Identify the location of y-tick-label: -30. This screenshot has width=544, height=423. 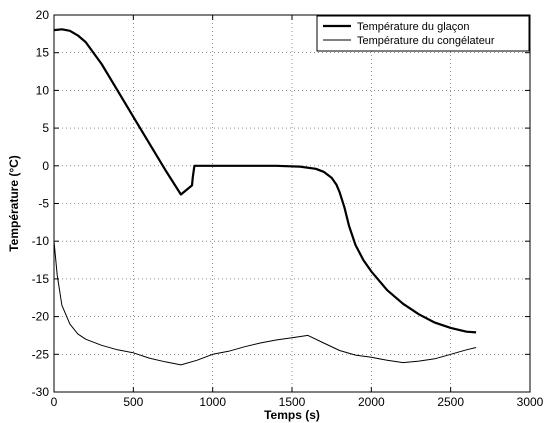
(41, 392).